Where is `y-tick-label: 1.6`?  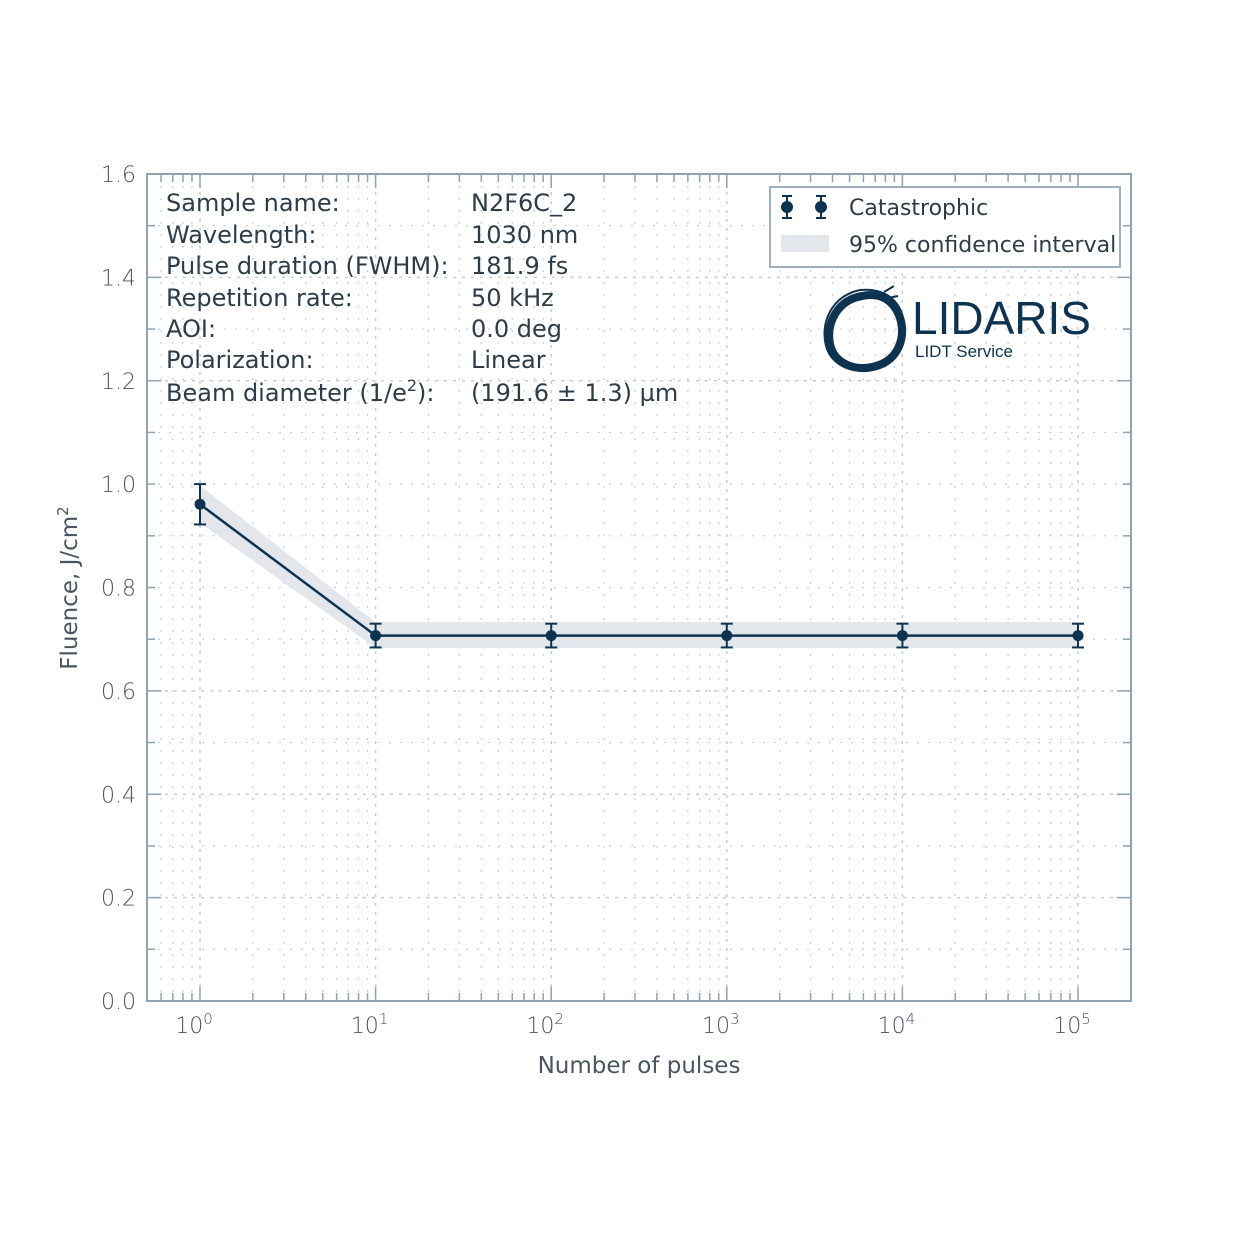 y-tick-label: 1.6 is located at coordinates (118, 175).